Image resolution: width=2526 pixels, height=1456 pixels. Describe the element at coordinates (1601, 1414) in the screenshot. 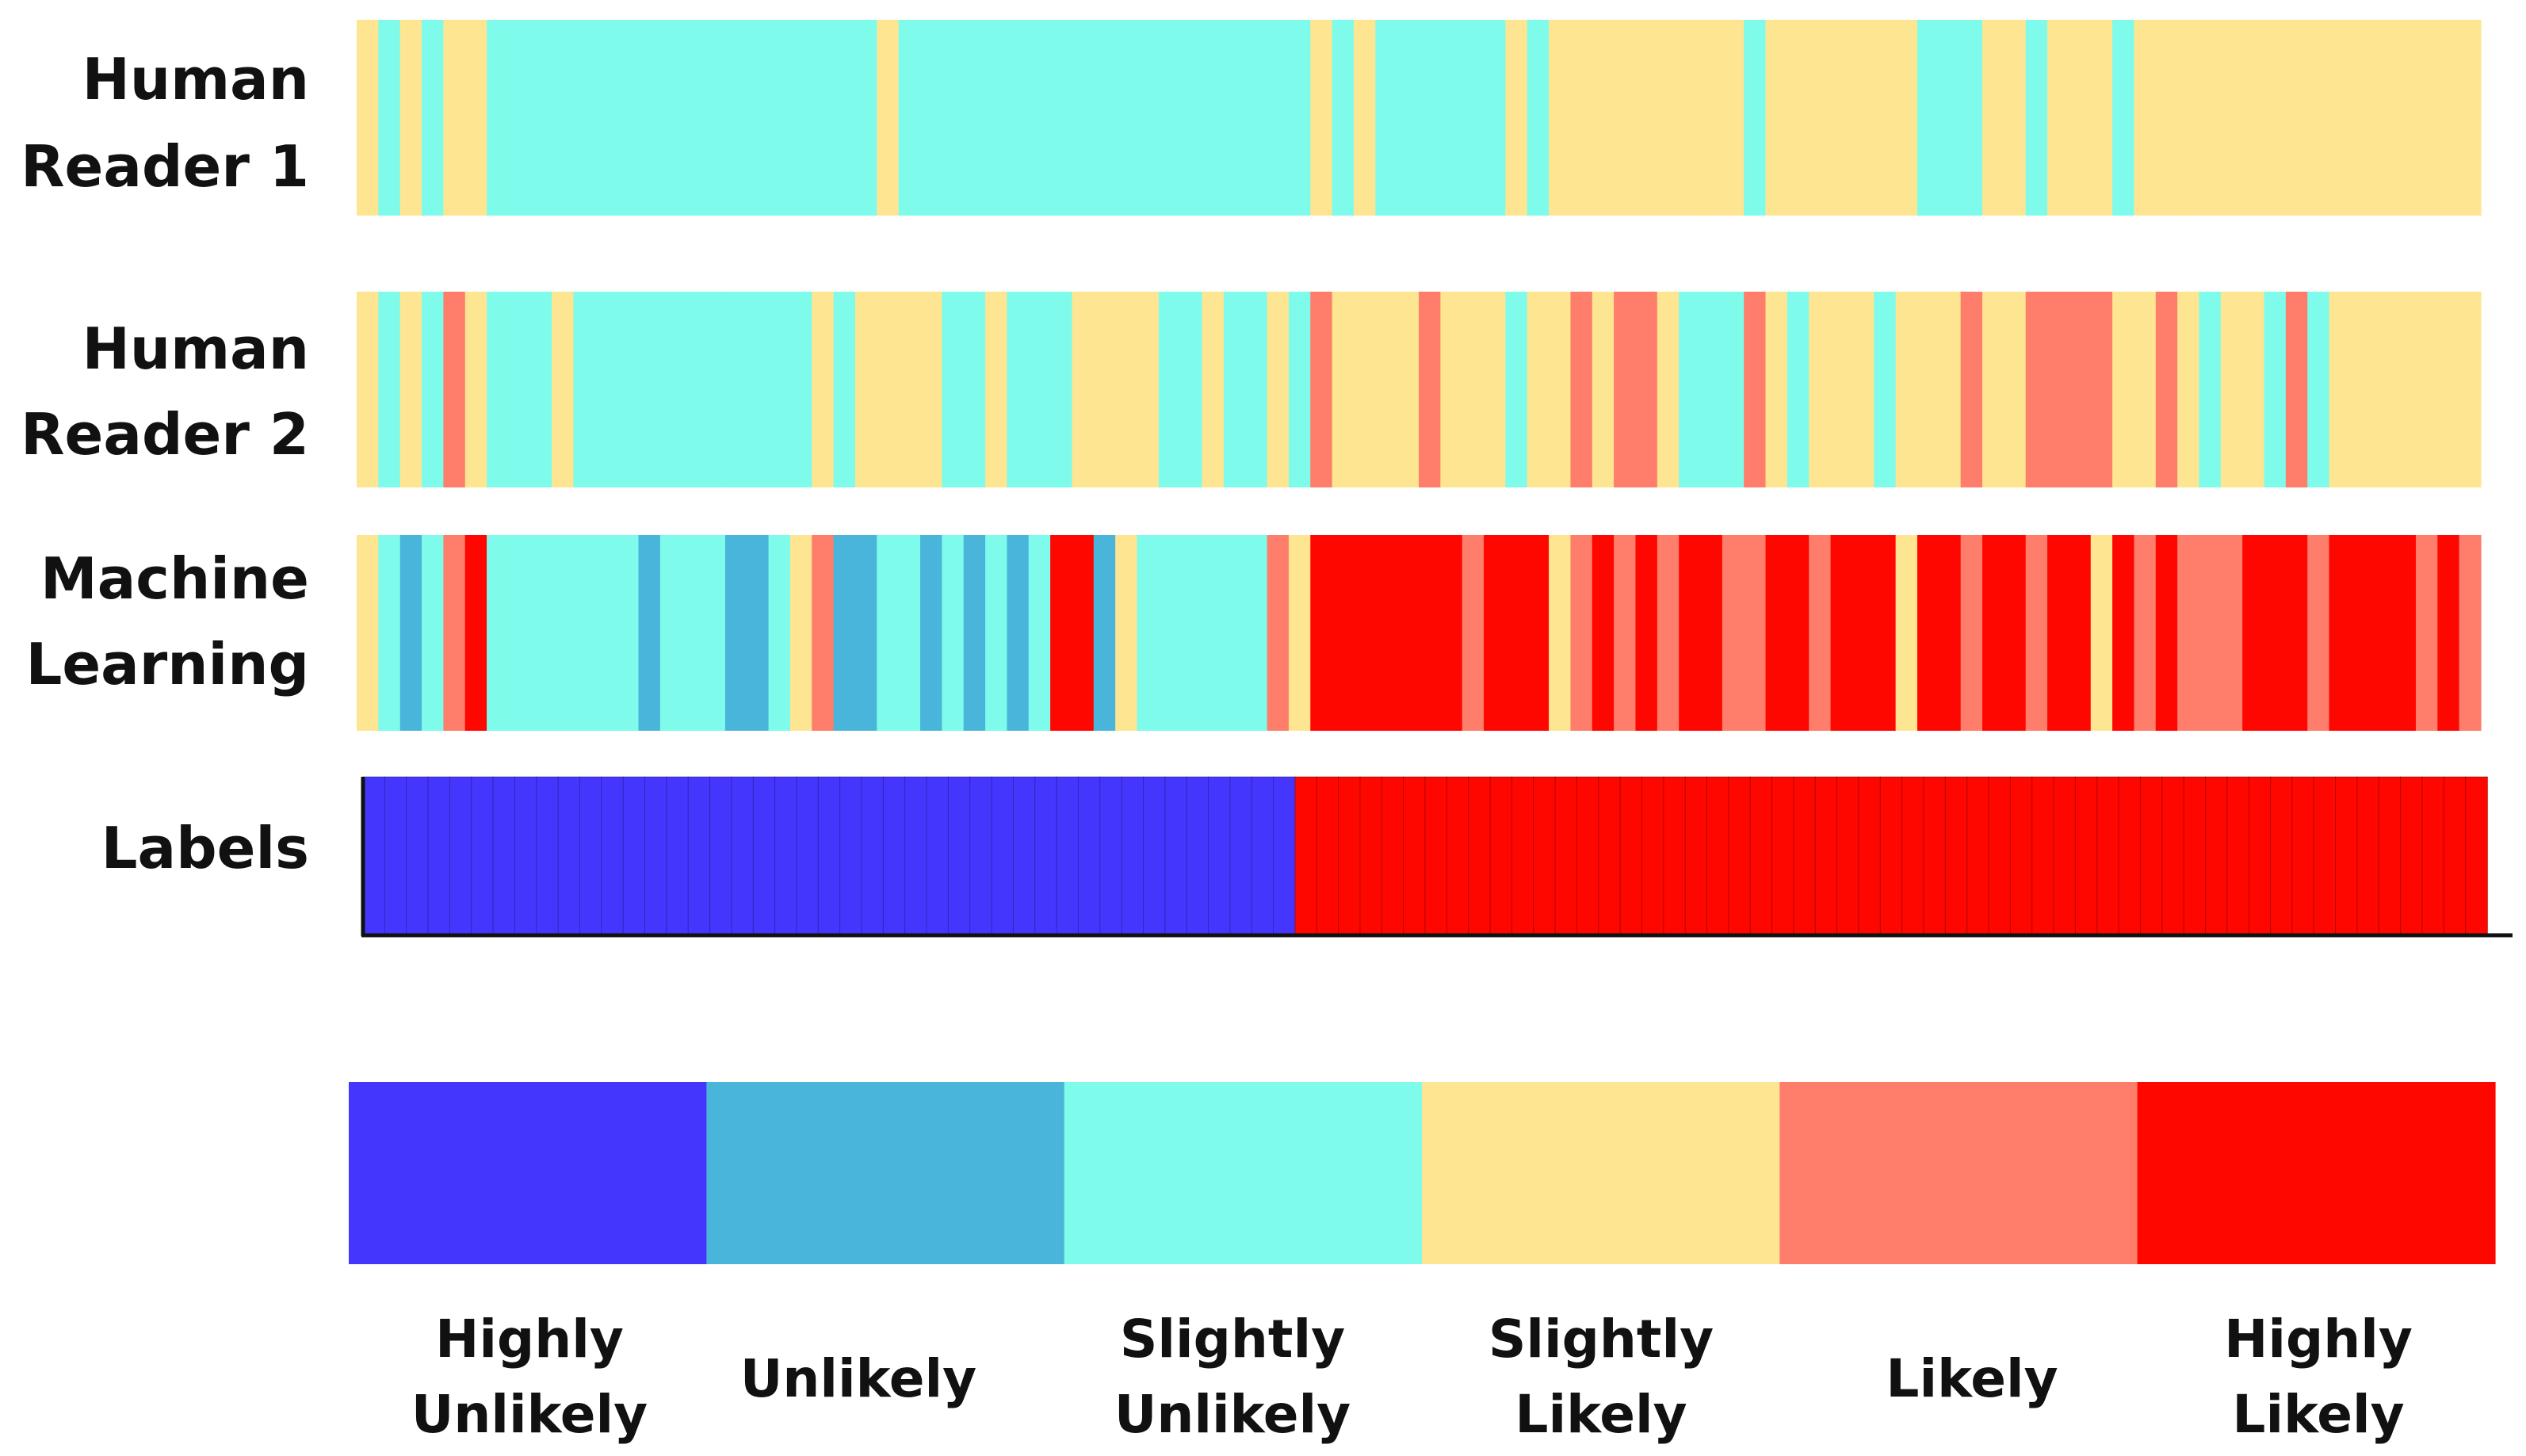

I see `legend-label-4-line-2: Likely` at that location.